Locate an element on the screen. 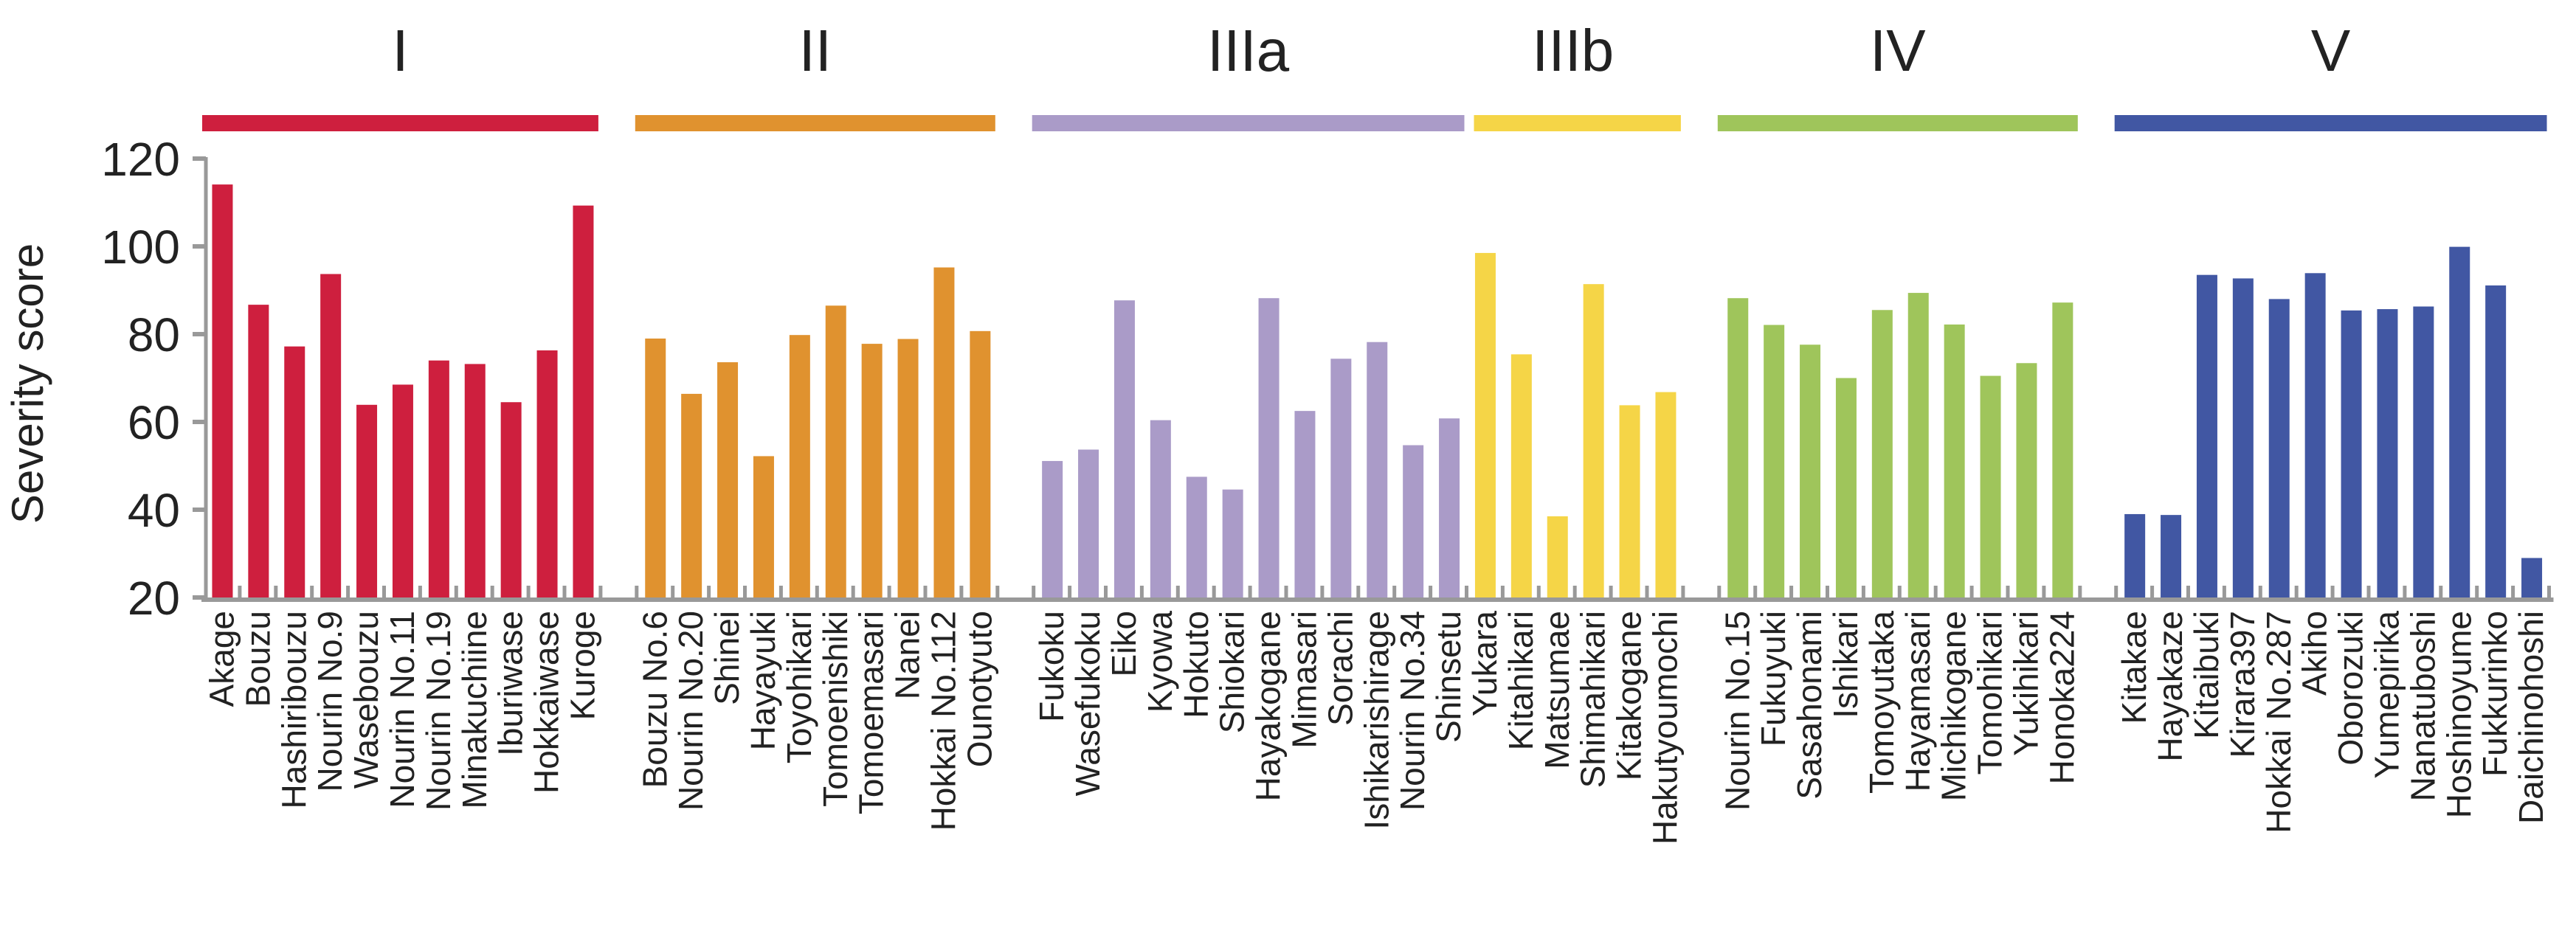 This screenshot has width=2576, height=925. bar-hayamasari is located at coordinates (1918, 445).